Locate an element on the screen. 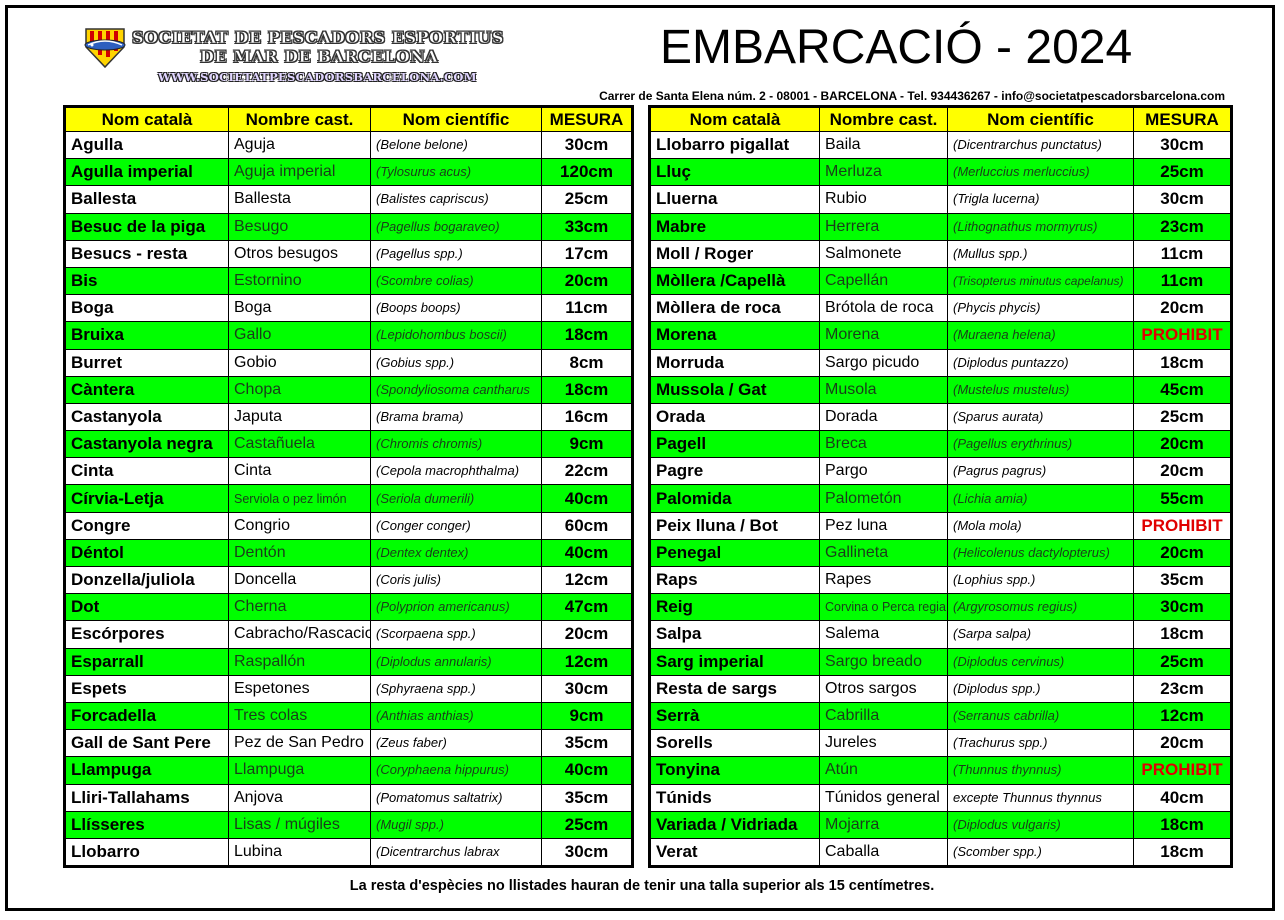 The image size is (1284, 920). table-row: Salpa Salema (Sarpa salpa) 18cm is located at coordinates (940, 634).